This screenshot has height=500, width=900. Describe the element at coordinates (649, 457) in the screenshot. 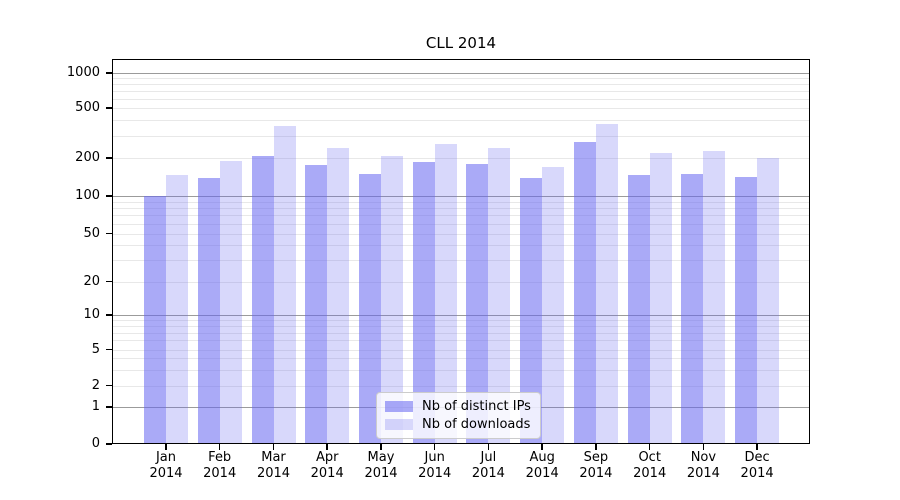

I see `x-tick-month: Oct` at that location.